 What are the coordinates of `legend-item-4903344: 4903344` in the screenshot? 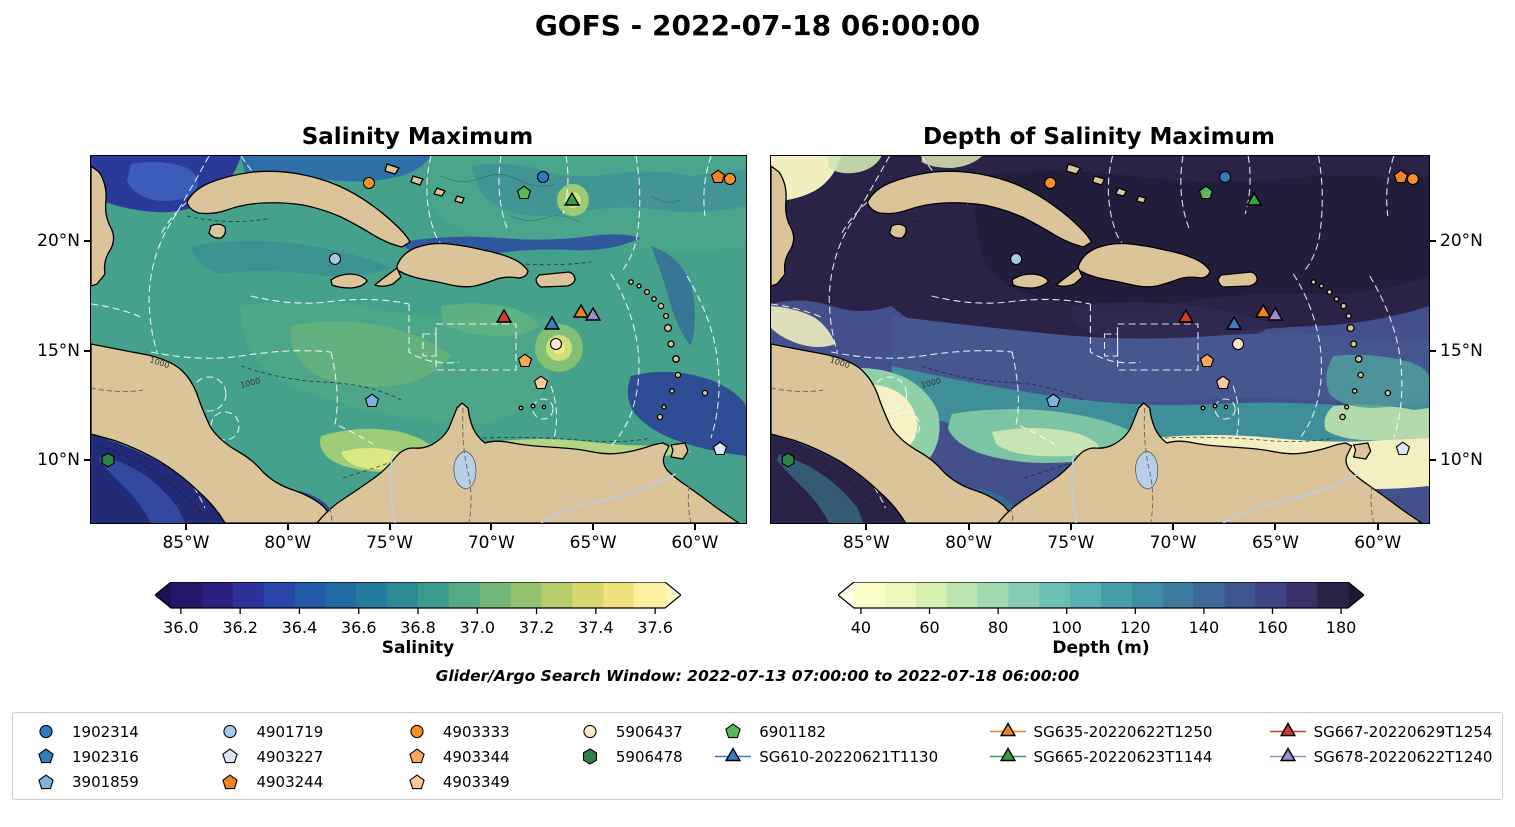 It's located at (484, 756).